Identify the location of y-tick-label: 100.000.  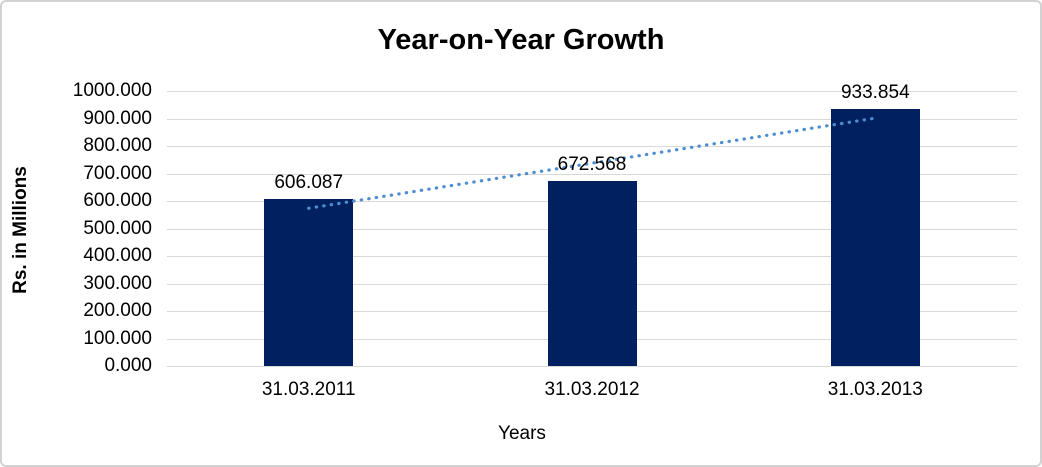
(117, 338).